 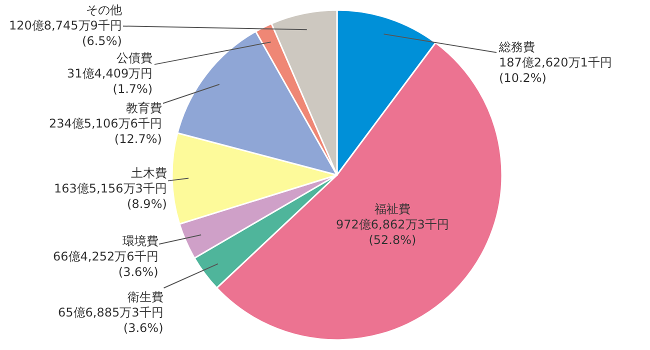 What do you see at coordinates (140, 241) in the screenshot?
I see `slice-label: 環境費` at bounding box center [140, 241].